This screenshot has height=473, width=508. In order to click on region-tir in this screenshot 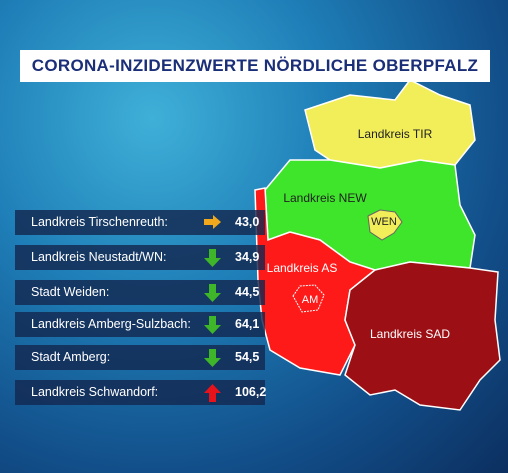, I will do `click(390, 124)`.